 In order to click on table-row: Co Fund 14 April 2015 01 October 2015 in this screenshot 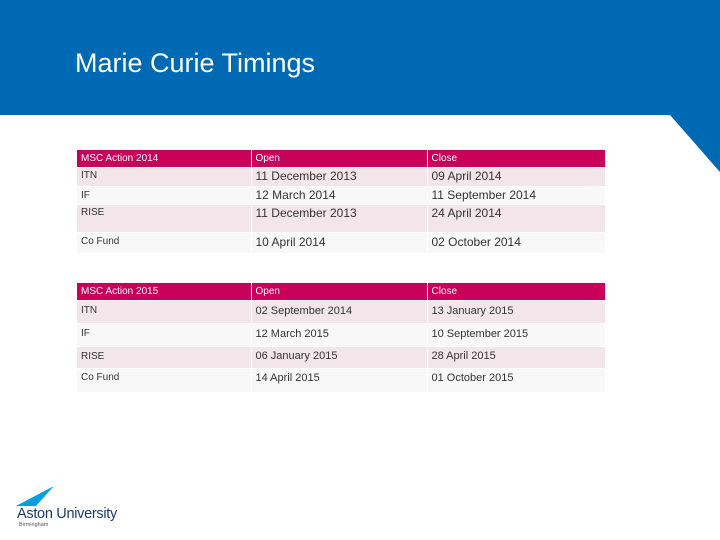, I will do `click(341, 380)`.